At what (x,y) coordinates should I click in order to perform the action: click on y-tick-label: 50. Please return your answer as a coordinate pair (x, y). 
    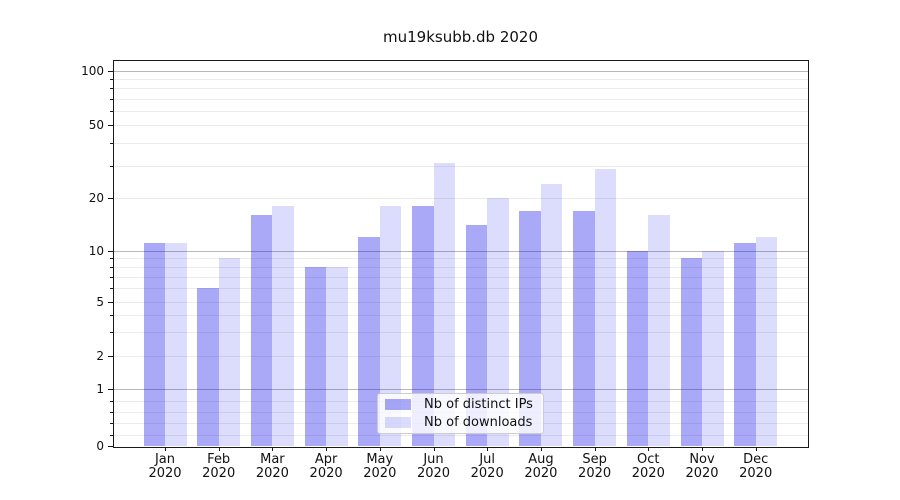
    Looking at the image, I should click on (96, 125).